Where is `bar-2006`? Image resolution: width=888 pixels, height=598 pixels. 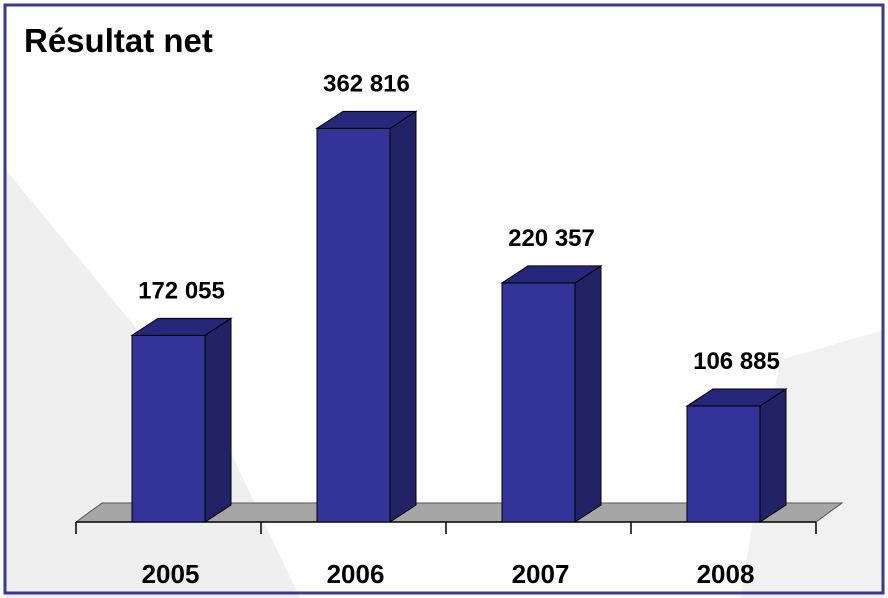 bar-2006 is located at coordinates (366, 316).